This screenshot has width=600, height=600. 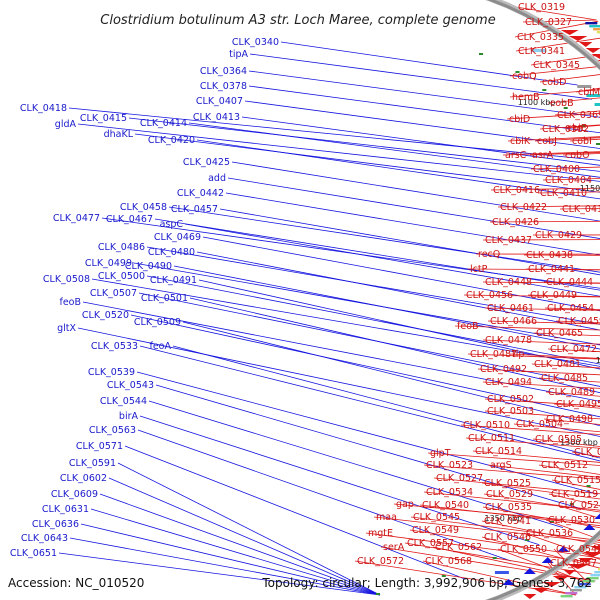 What do you see at coordinates (380, 561) in the screenshot?
I see `gene-label-right: CLK_0572` at bounding box center [380, 561].